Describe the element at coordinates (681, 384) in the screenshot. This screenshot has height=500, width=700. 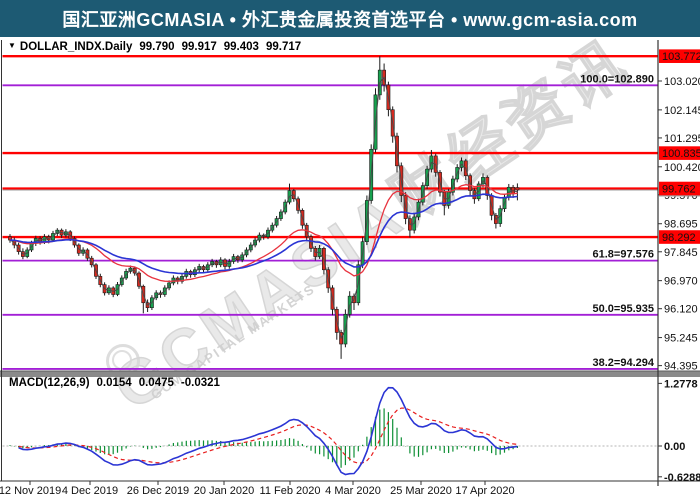
I see `macd-tick-label: 1.2778` at that location.